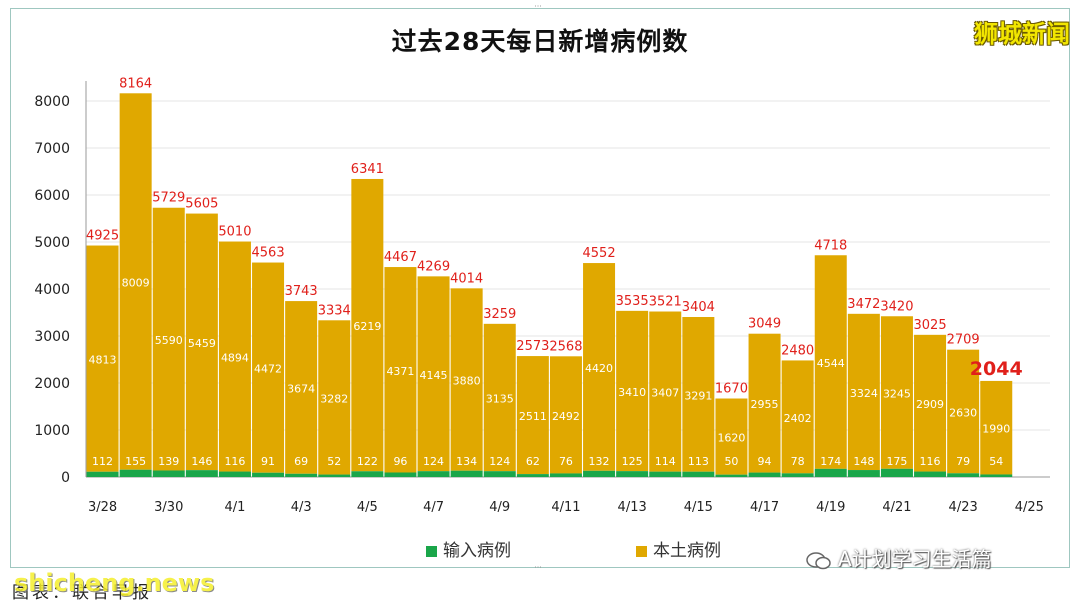  What do you see at coordinates (599, 253) in the screenshot?
I see `total-value-label: 4552` at bounding box center [599, 253].